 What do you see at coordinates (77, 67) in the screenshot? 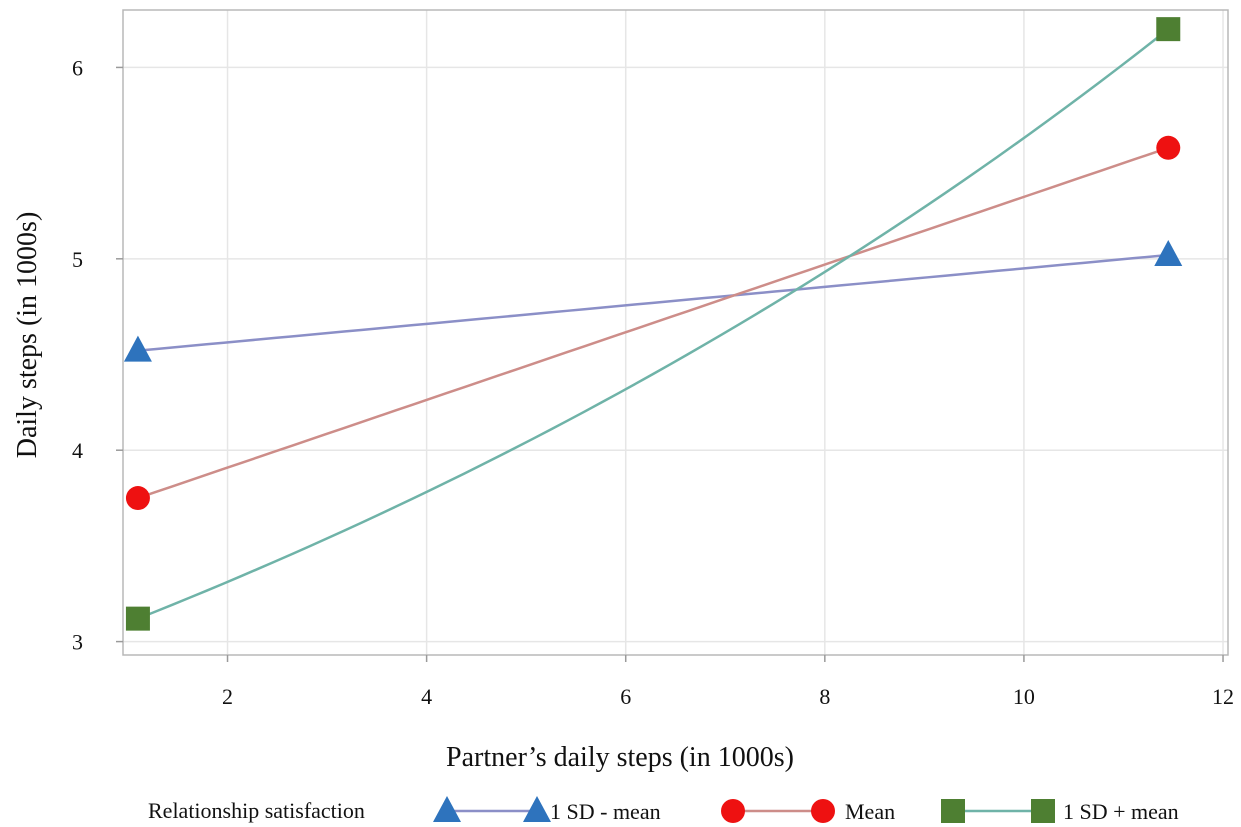
I see `y-tick-label: 6` at bounding box center [77, 67].